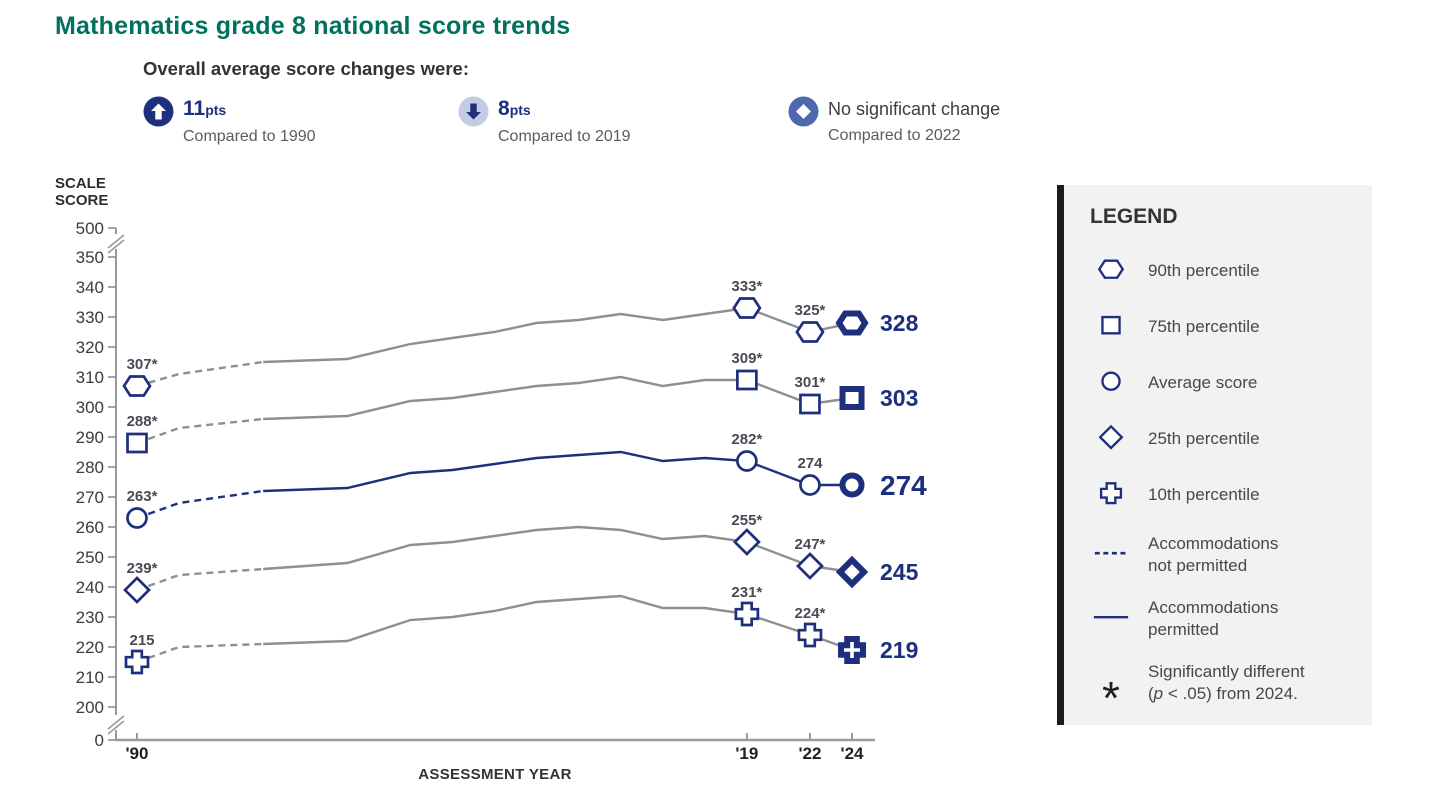 Image resolution: width=1430 pixels, height=804 pixels. Describe the element at coordinates (746, 358) in the screenshot. I see `point-label: 309*` at that location.